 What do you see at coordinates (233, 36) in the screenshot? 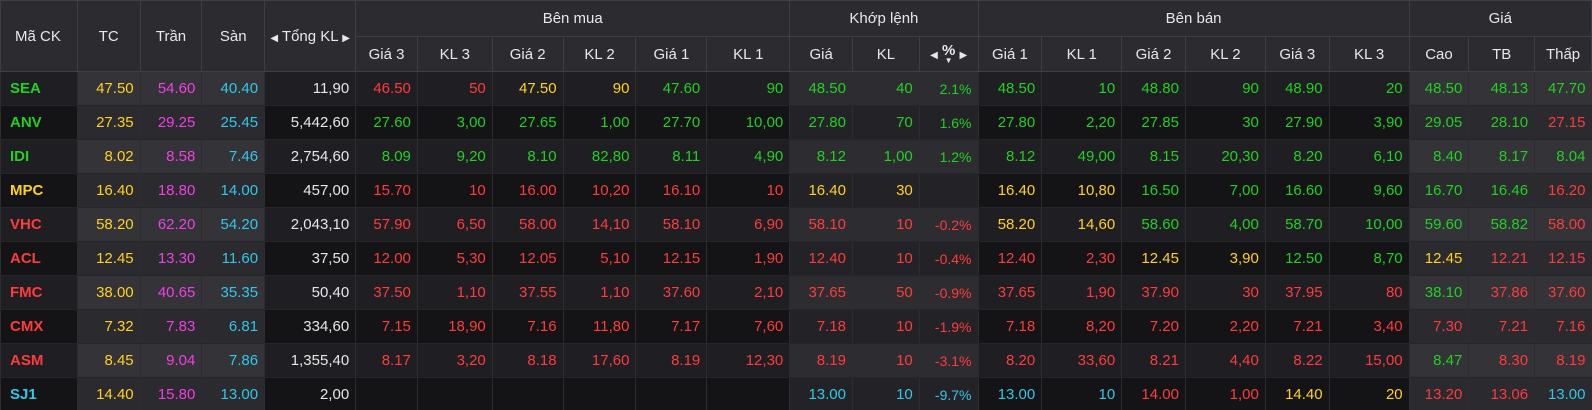
I see `header-floor: Sàn` at bounding box center [233, 36].